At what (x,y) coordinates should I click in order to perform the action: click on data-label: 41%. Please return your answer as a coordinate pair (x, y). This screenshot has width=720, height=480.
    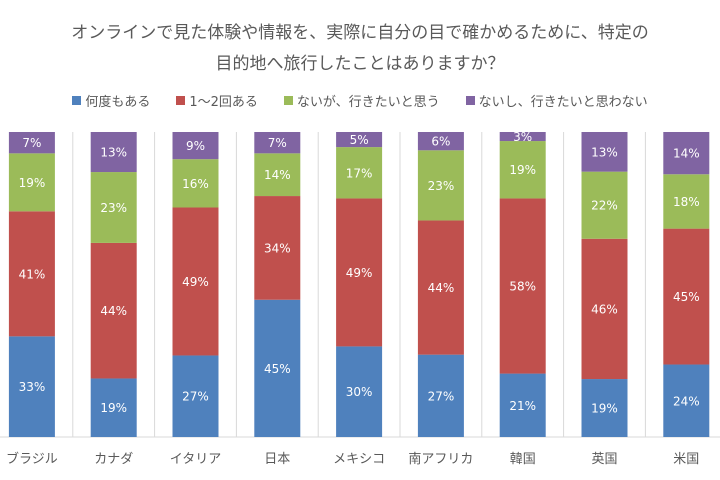
    Looking at the image, I should click on (32, 274).